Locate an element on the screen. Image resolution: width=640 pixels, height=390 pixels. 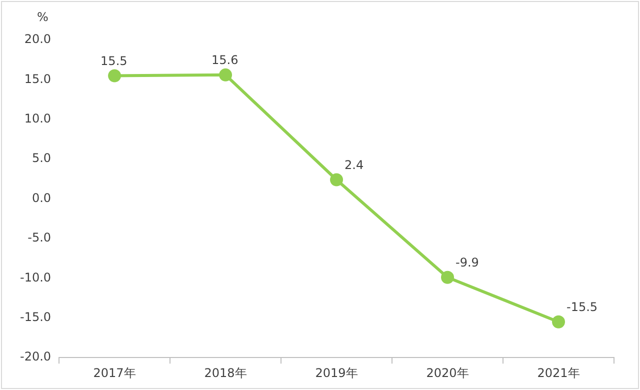
data-label: 2.4 is located at coordinates (354, 165).